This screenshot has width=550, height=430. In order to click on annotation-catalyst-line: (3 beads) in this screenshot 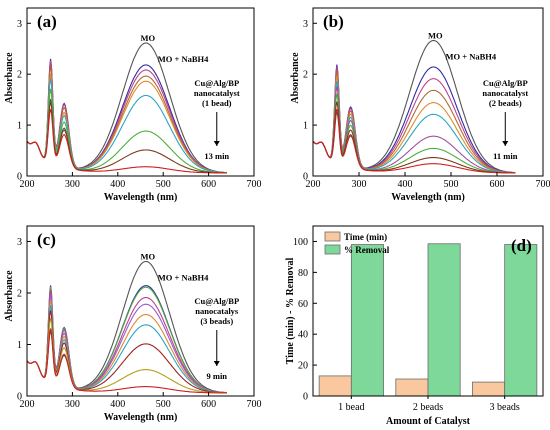, I will do `click(216, 321)`.